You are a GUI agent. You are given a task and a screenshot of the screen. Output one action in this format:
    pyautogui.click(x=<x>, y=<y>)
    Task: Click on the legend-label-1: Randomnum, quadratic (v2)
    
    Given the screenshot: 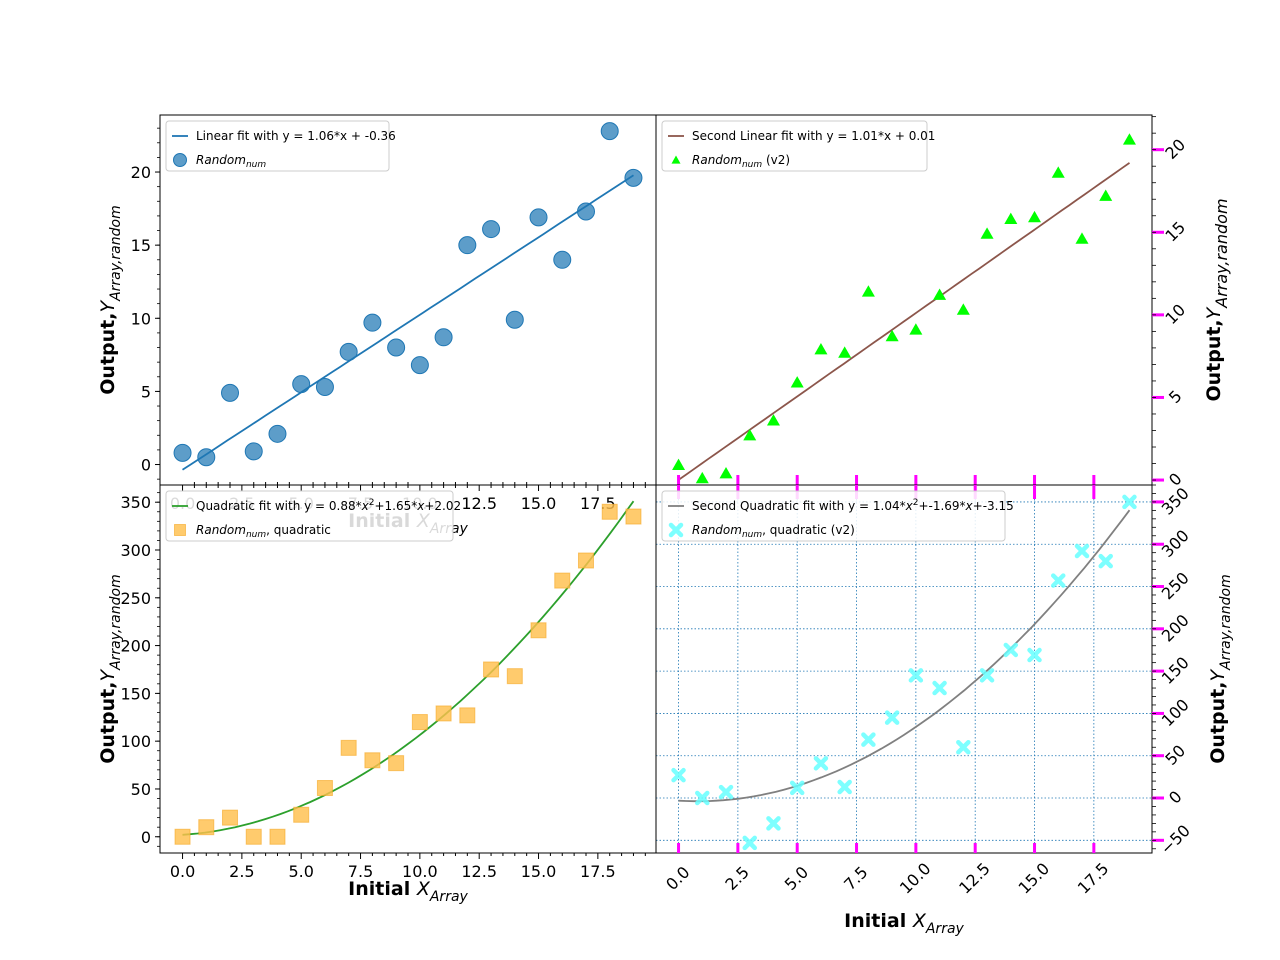 What is the action you would take?
    pyautogui.click(x=773, y=531)
    